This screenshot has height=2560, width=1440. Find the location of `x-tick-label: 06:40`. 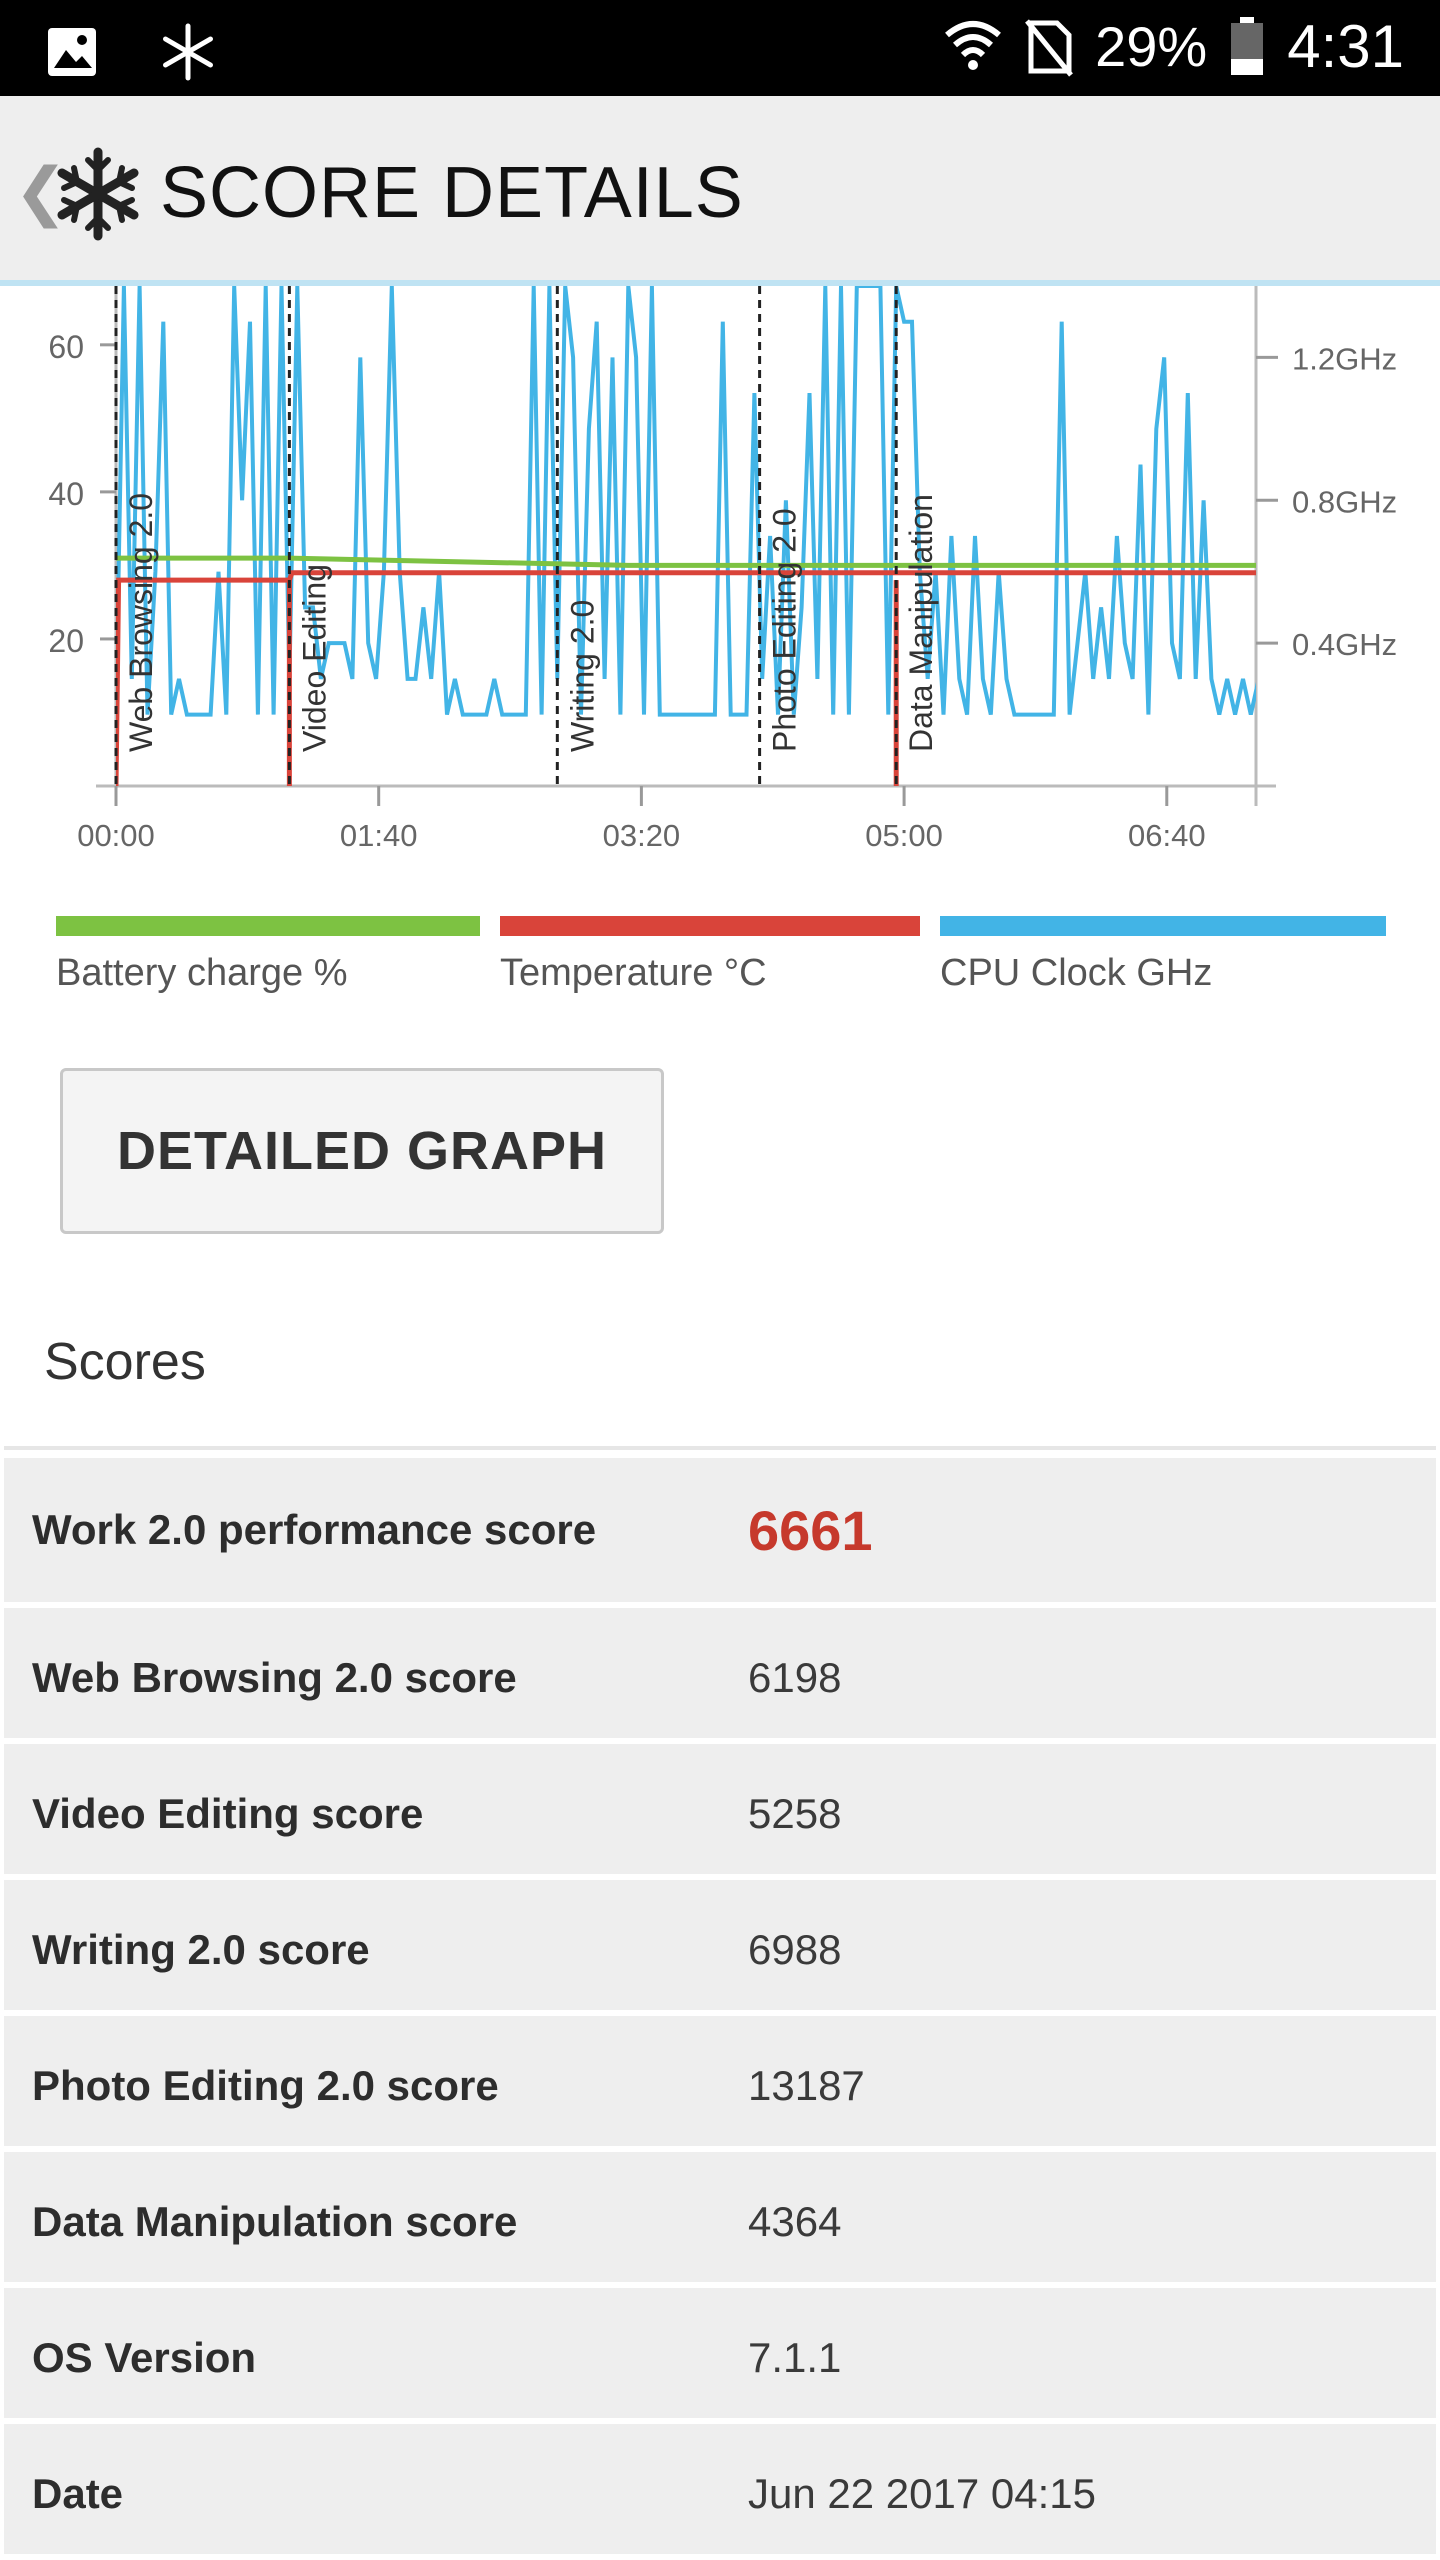

x-tick-label: 06:40 is located at coordinates (1167, 835).